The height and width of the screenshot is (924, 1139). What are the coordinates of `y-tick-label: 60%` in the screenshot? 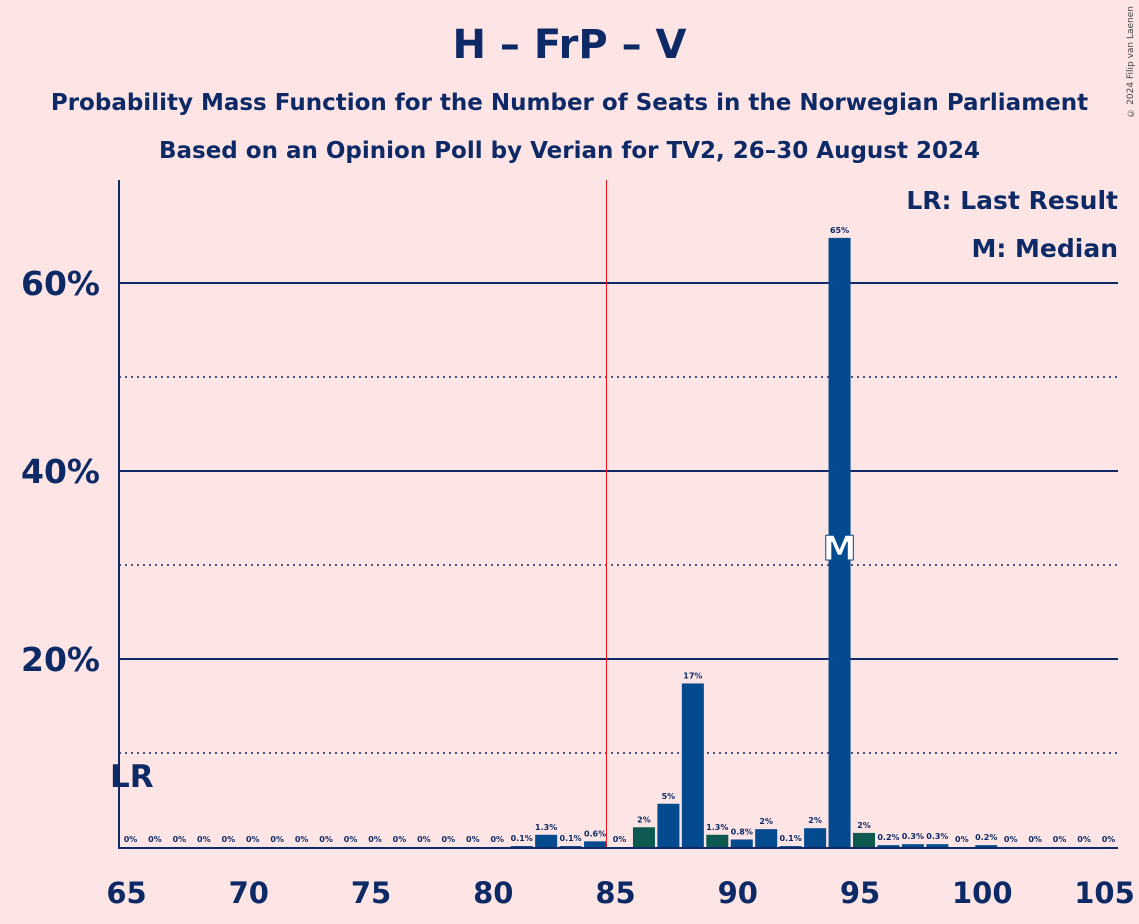 It's located at (60, 283).